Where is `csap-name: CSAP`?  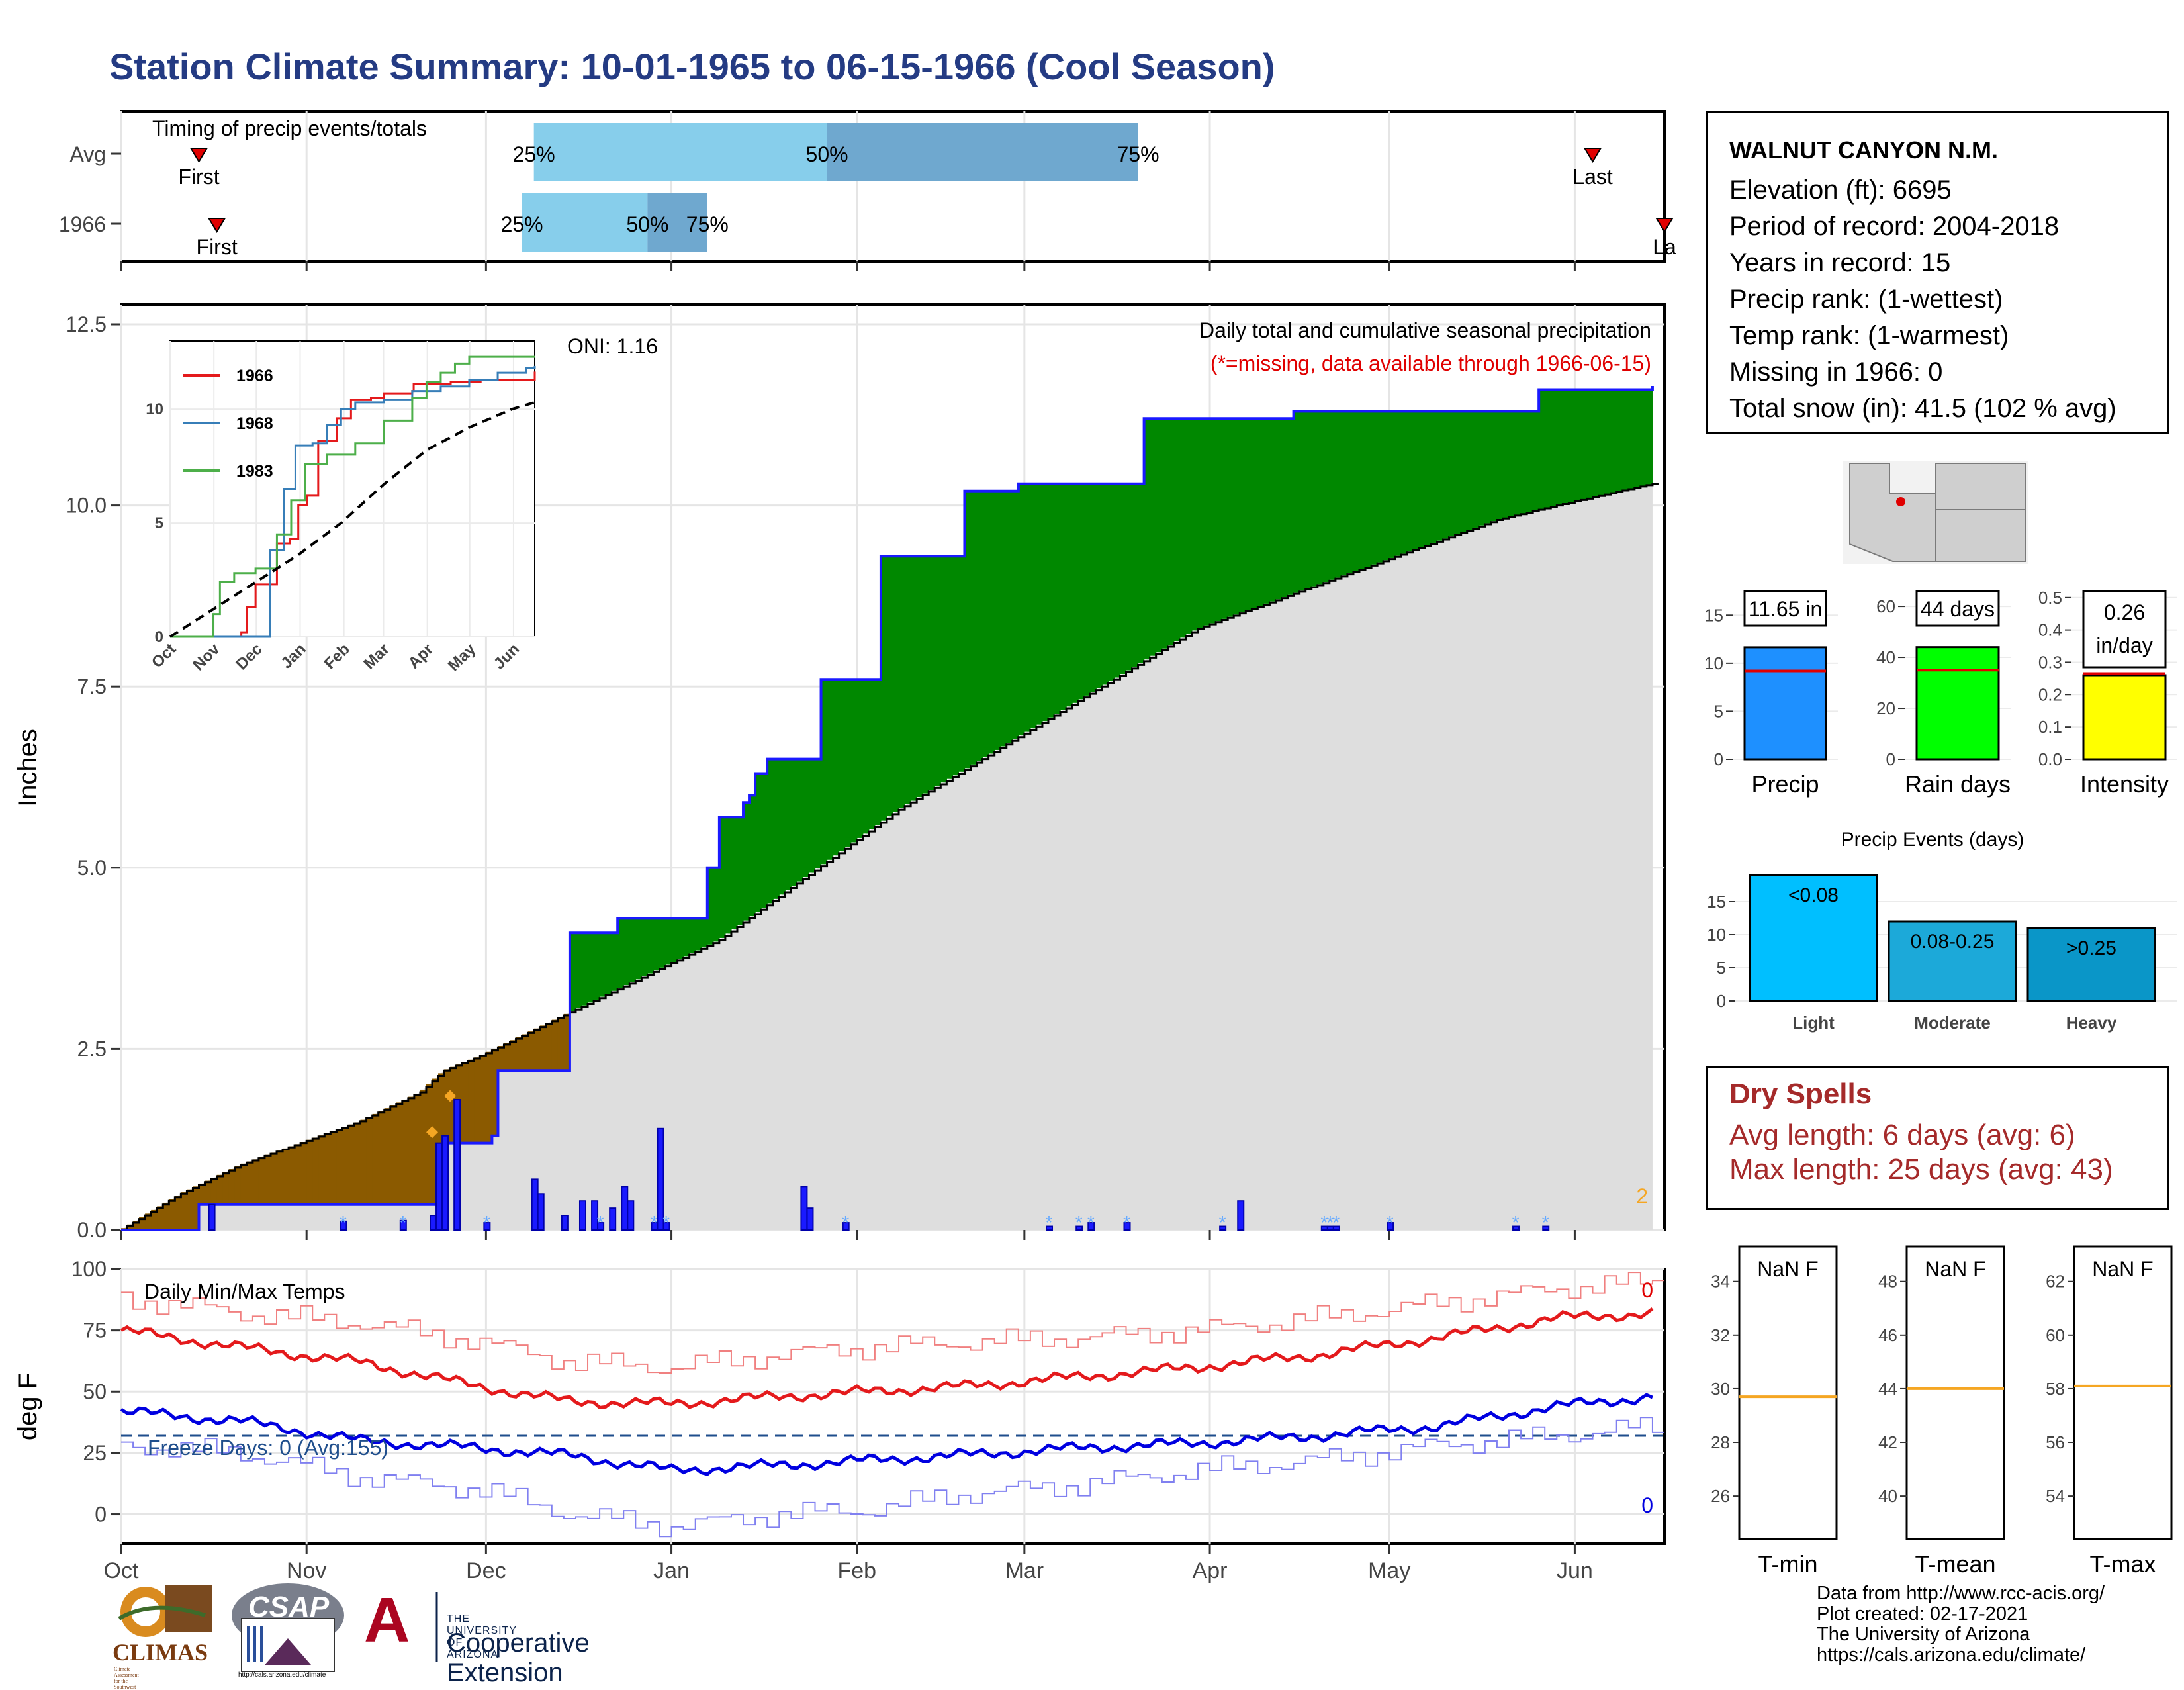 csap-name: CSAP is located at coordinates (289, 1607).